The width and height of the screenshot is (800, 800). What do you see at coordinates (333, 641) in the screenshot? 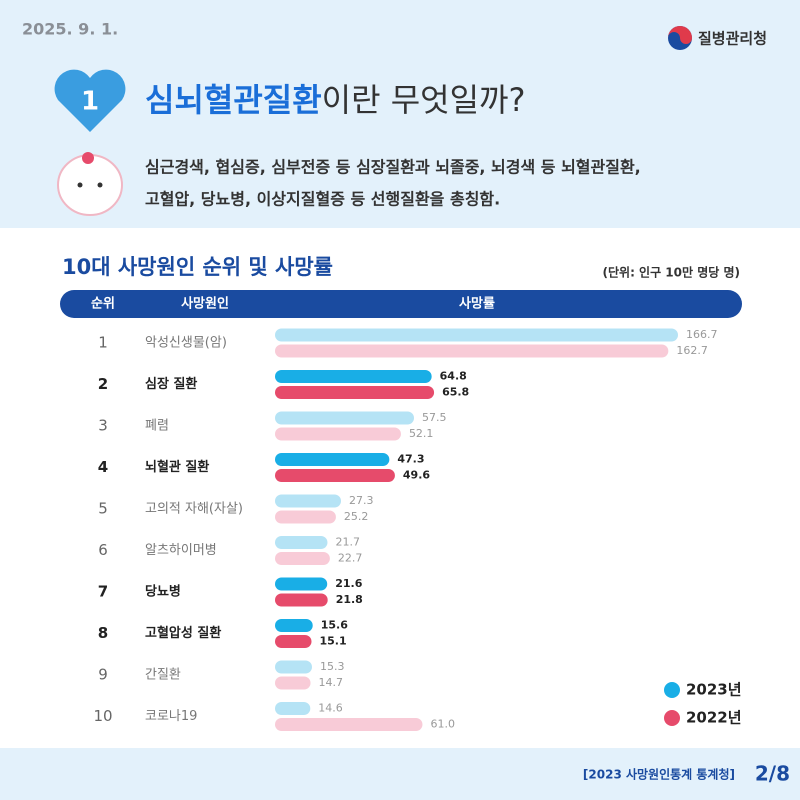
I see `value-label: 15.1` at bounding box center [333, 641].